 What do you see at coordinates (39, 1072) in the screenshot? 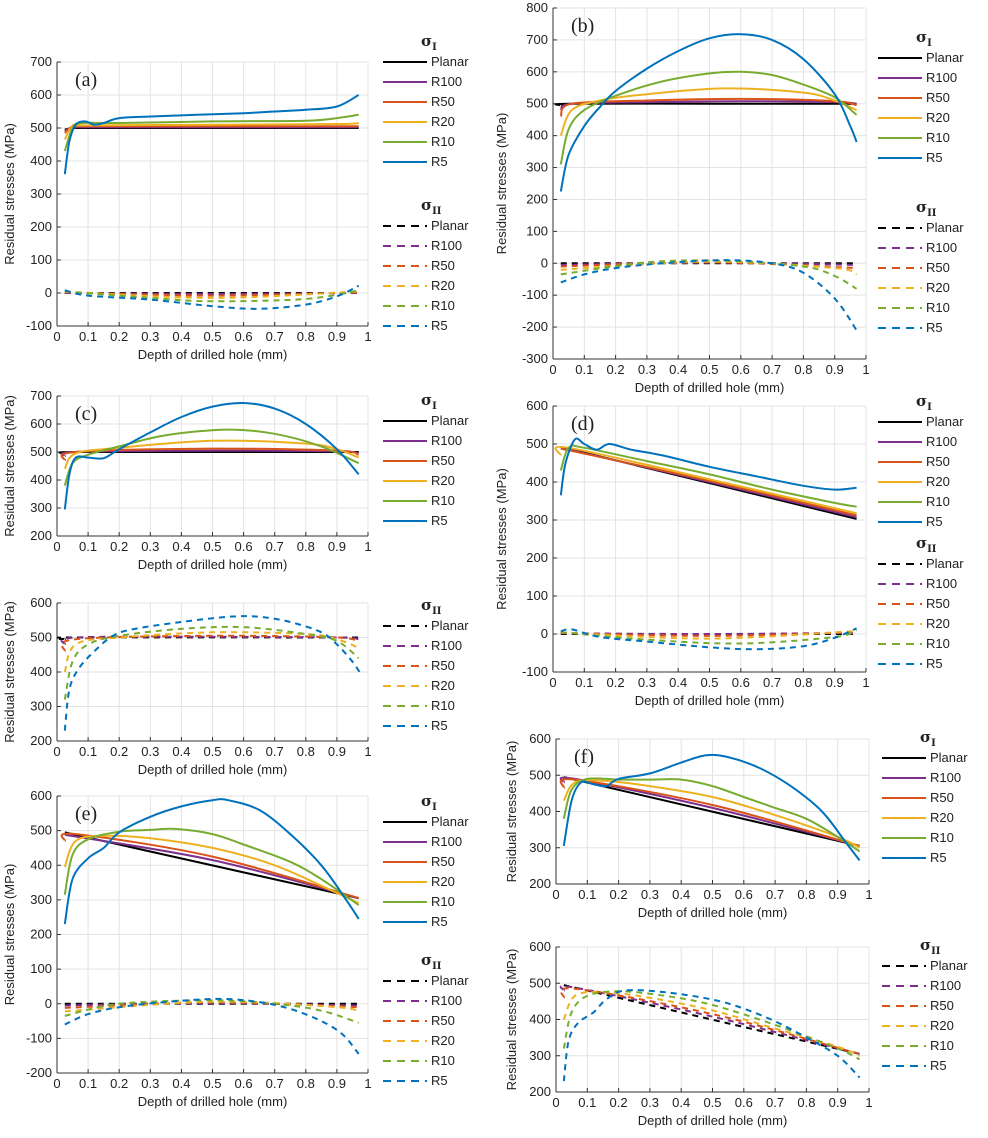
I see `y-tick-label: -200` at bounding box center [39, 1072].